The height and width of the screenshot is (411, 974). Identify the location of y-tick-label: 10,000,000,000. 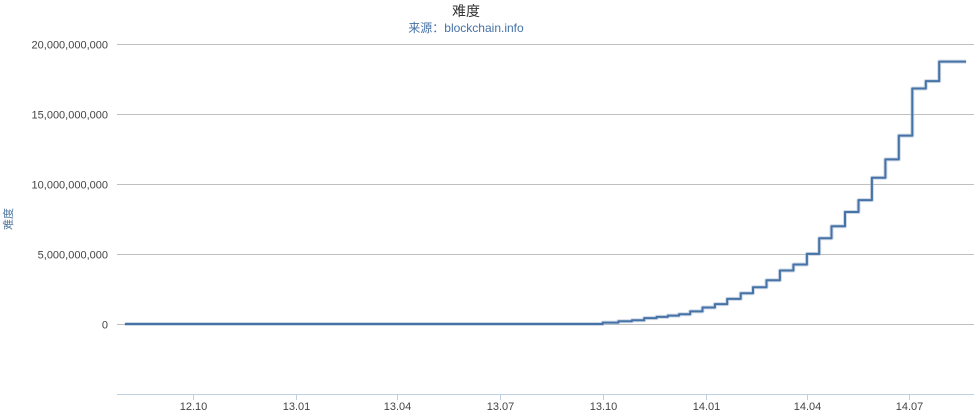
(70, 186).